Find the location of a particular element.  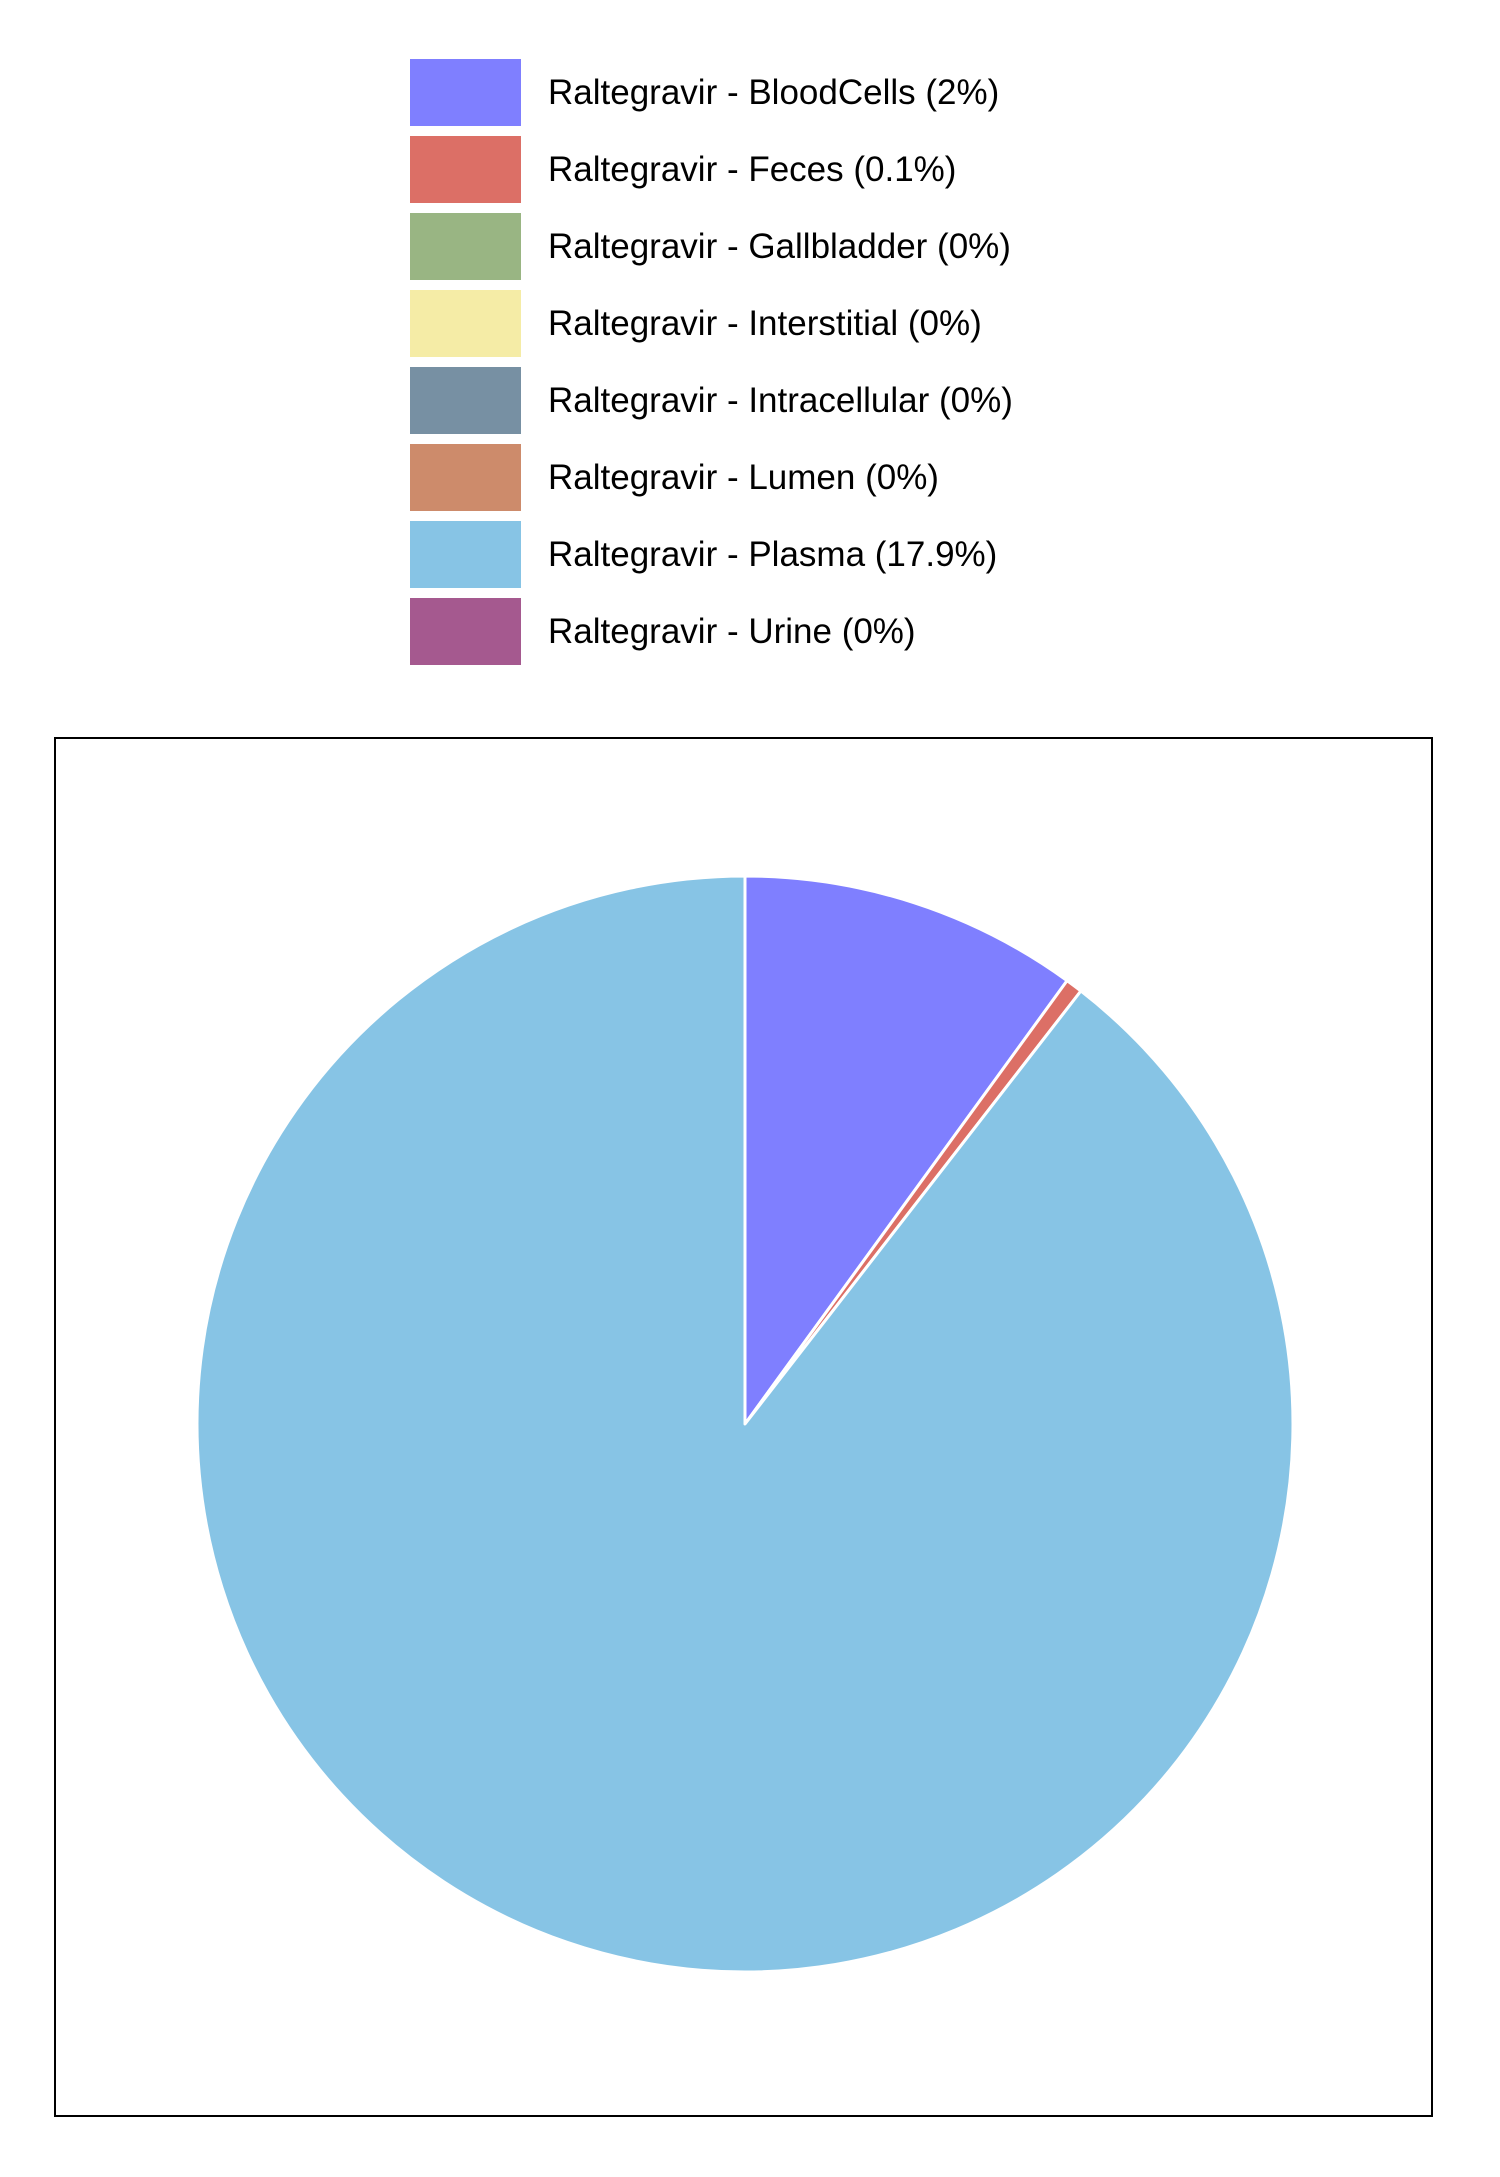

legend-label: Raltegravir - Urine (0%) is located at coordinates (732, 631).